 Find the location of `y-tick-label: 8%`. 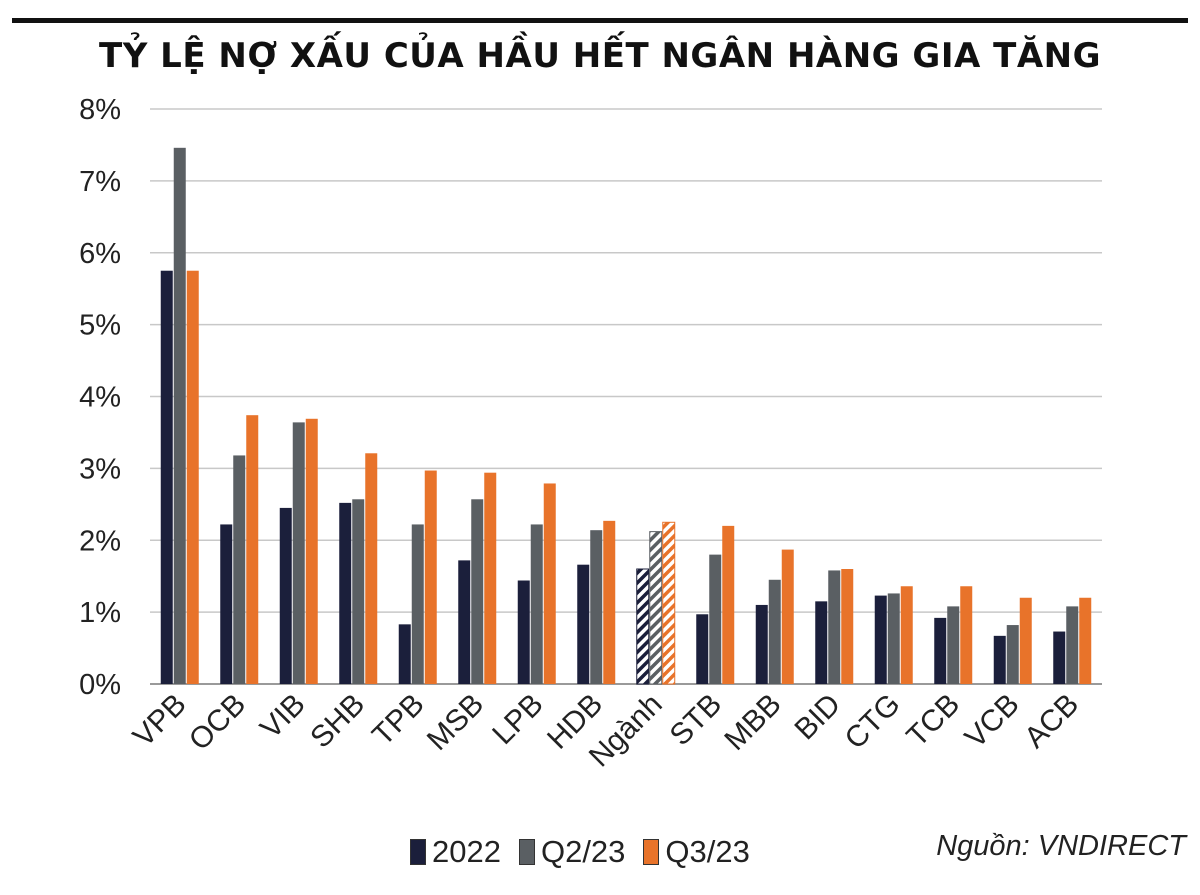

y-tick-label: 8% is located at coordinates (100, 110).